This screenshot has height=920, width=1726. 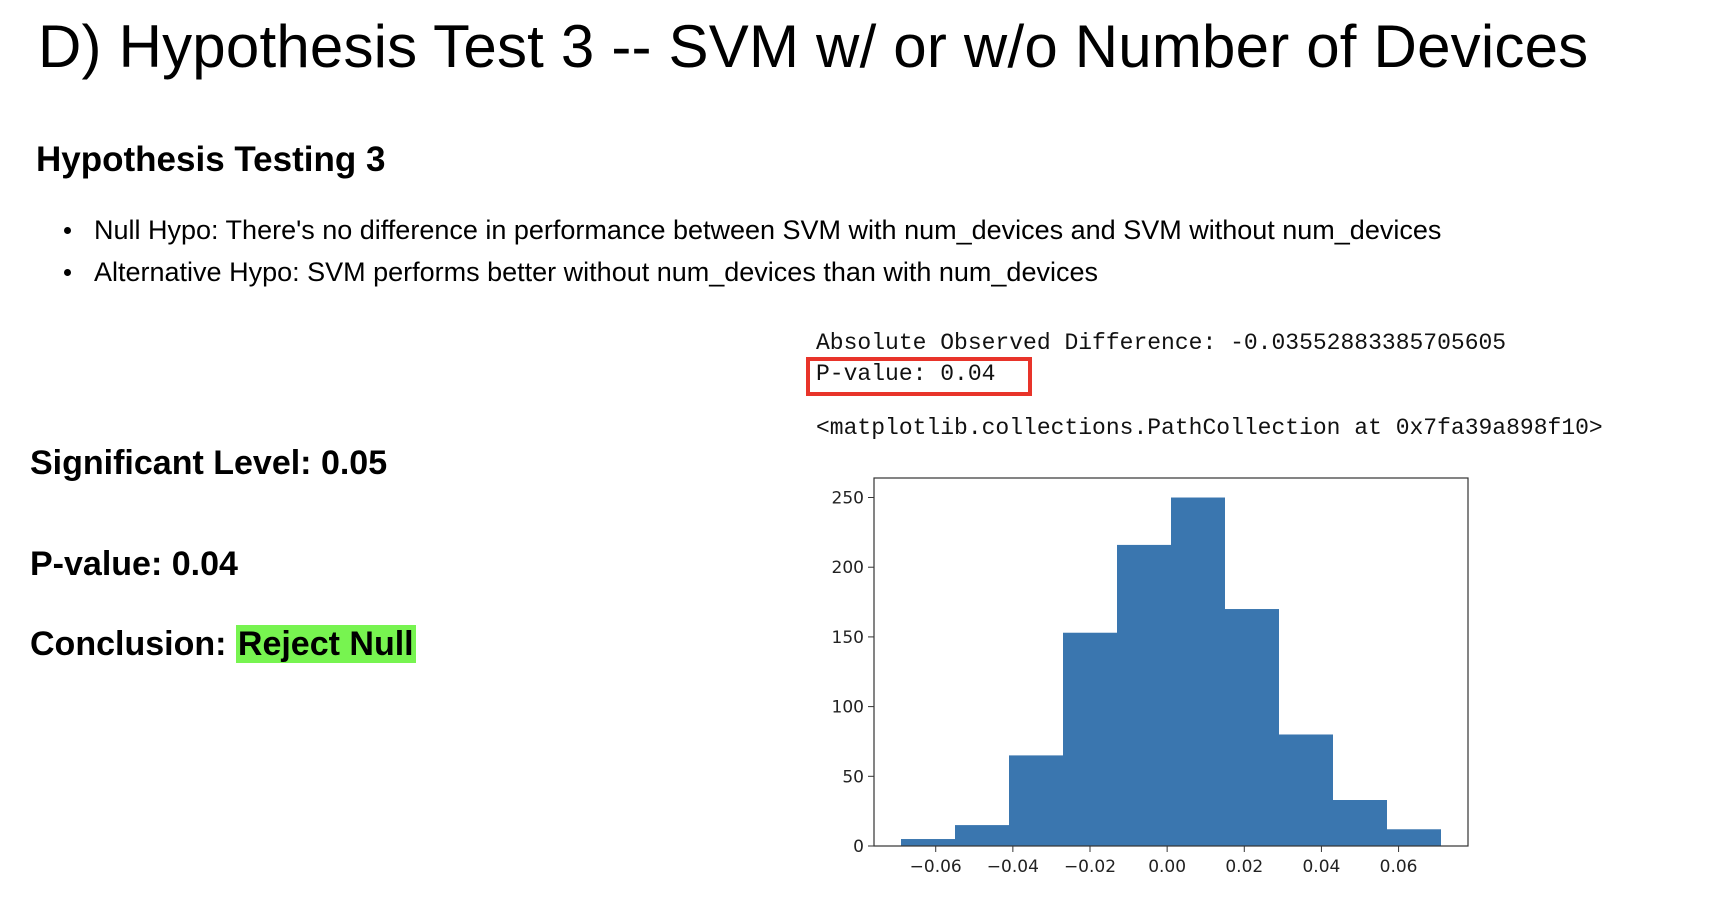 What do you see at coordinates (1244, 867) in the screenshot?
I see `x-tick-label: 0.02` at bounding box center [1244, 867].